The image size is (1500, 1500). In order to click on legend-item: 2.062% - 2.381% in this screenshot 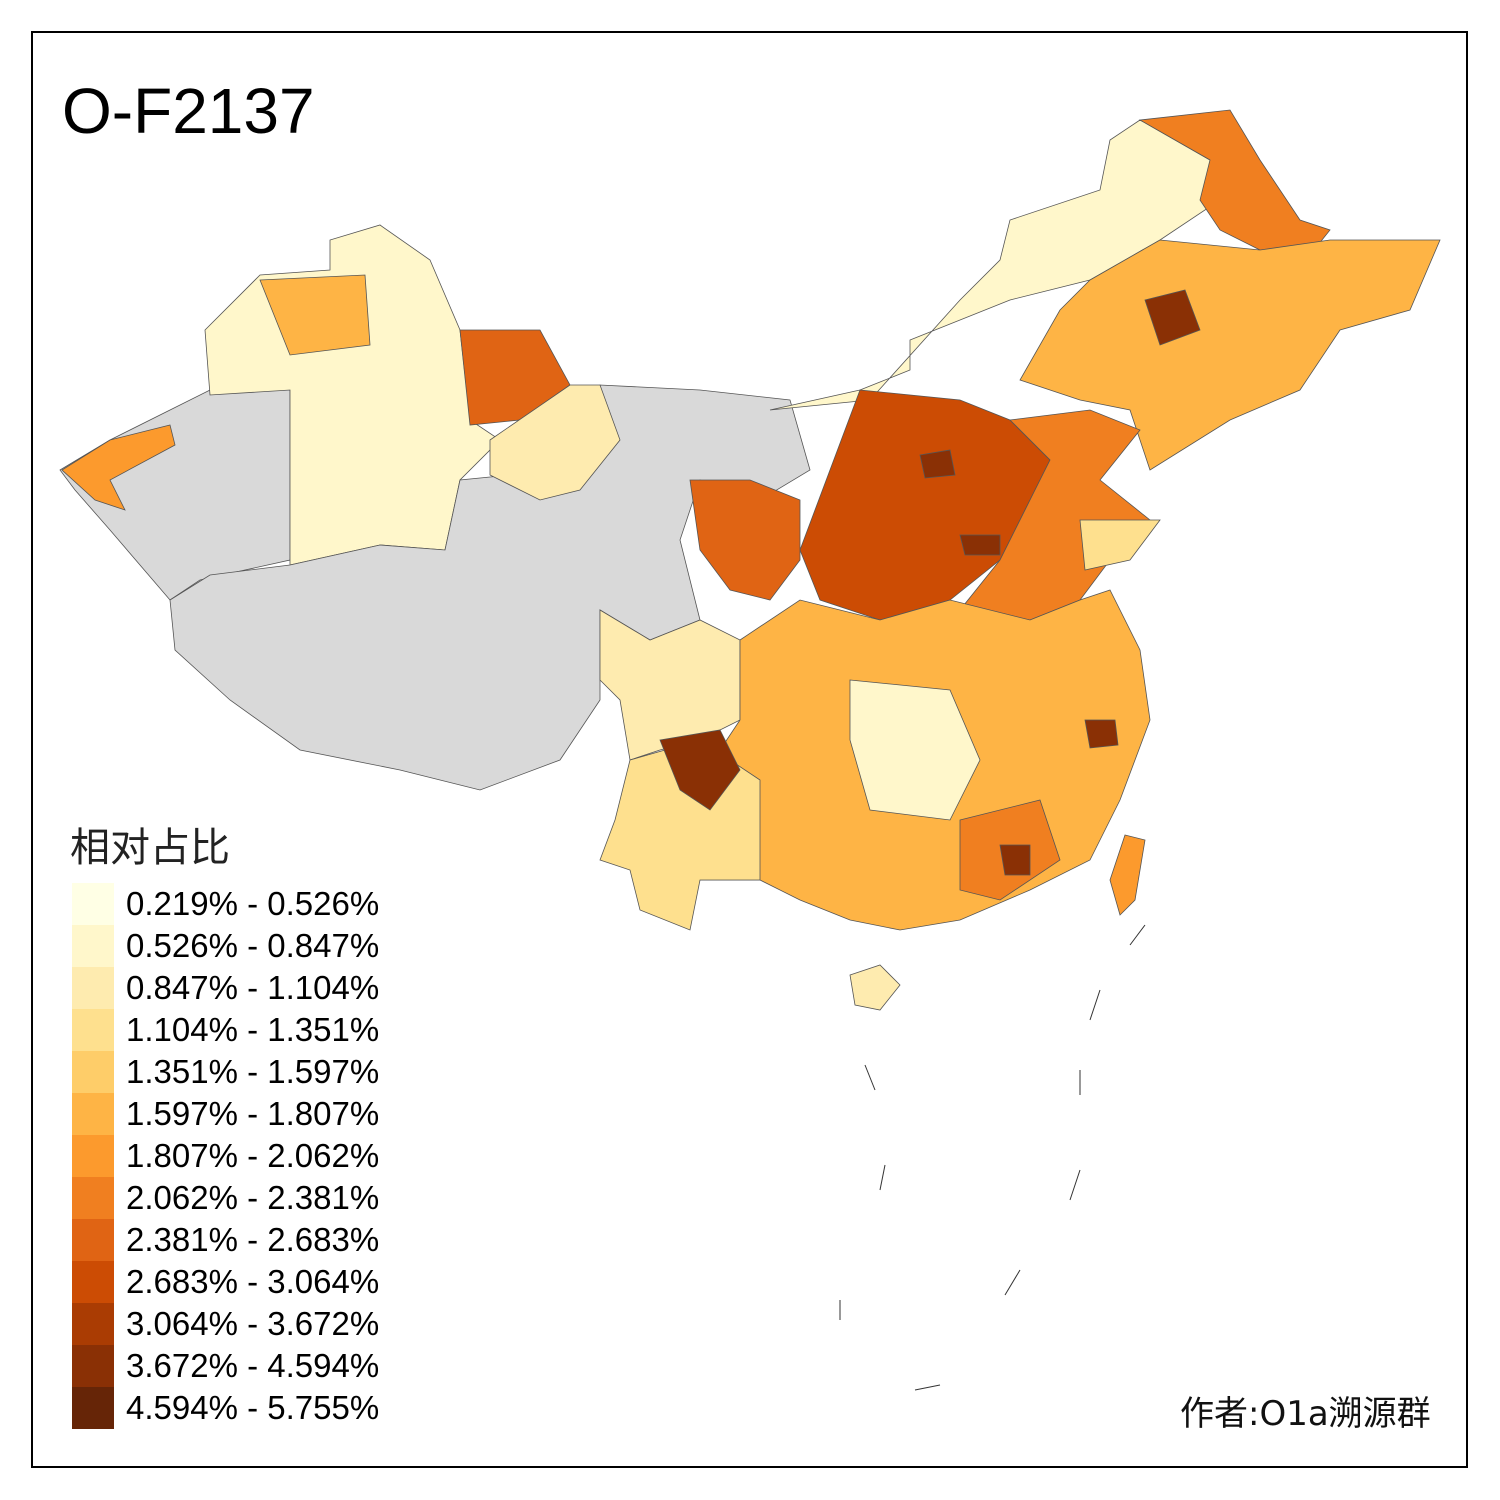, I will do `click(225, 1198)`.